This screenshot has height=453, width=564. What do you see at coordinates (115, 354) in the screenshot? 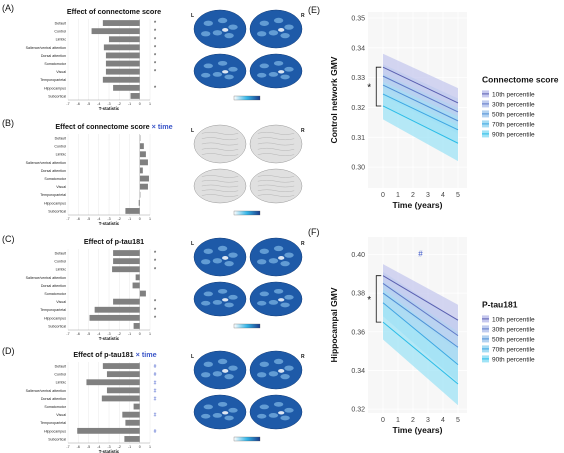
I see `chart-title-d: Effect of p-tau181 × time` at bounding box center [115, 354].